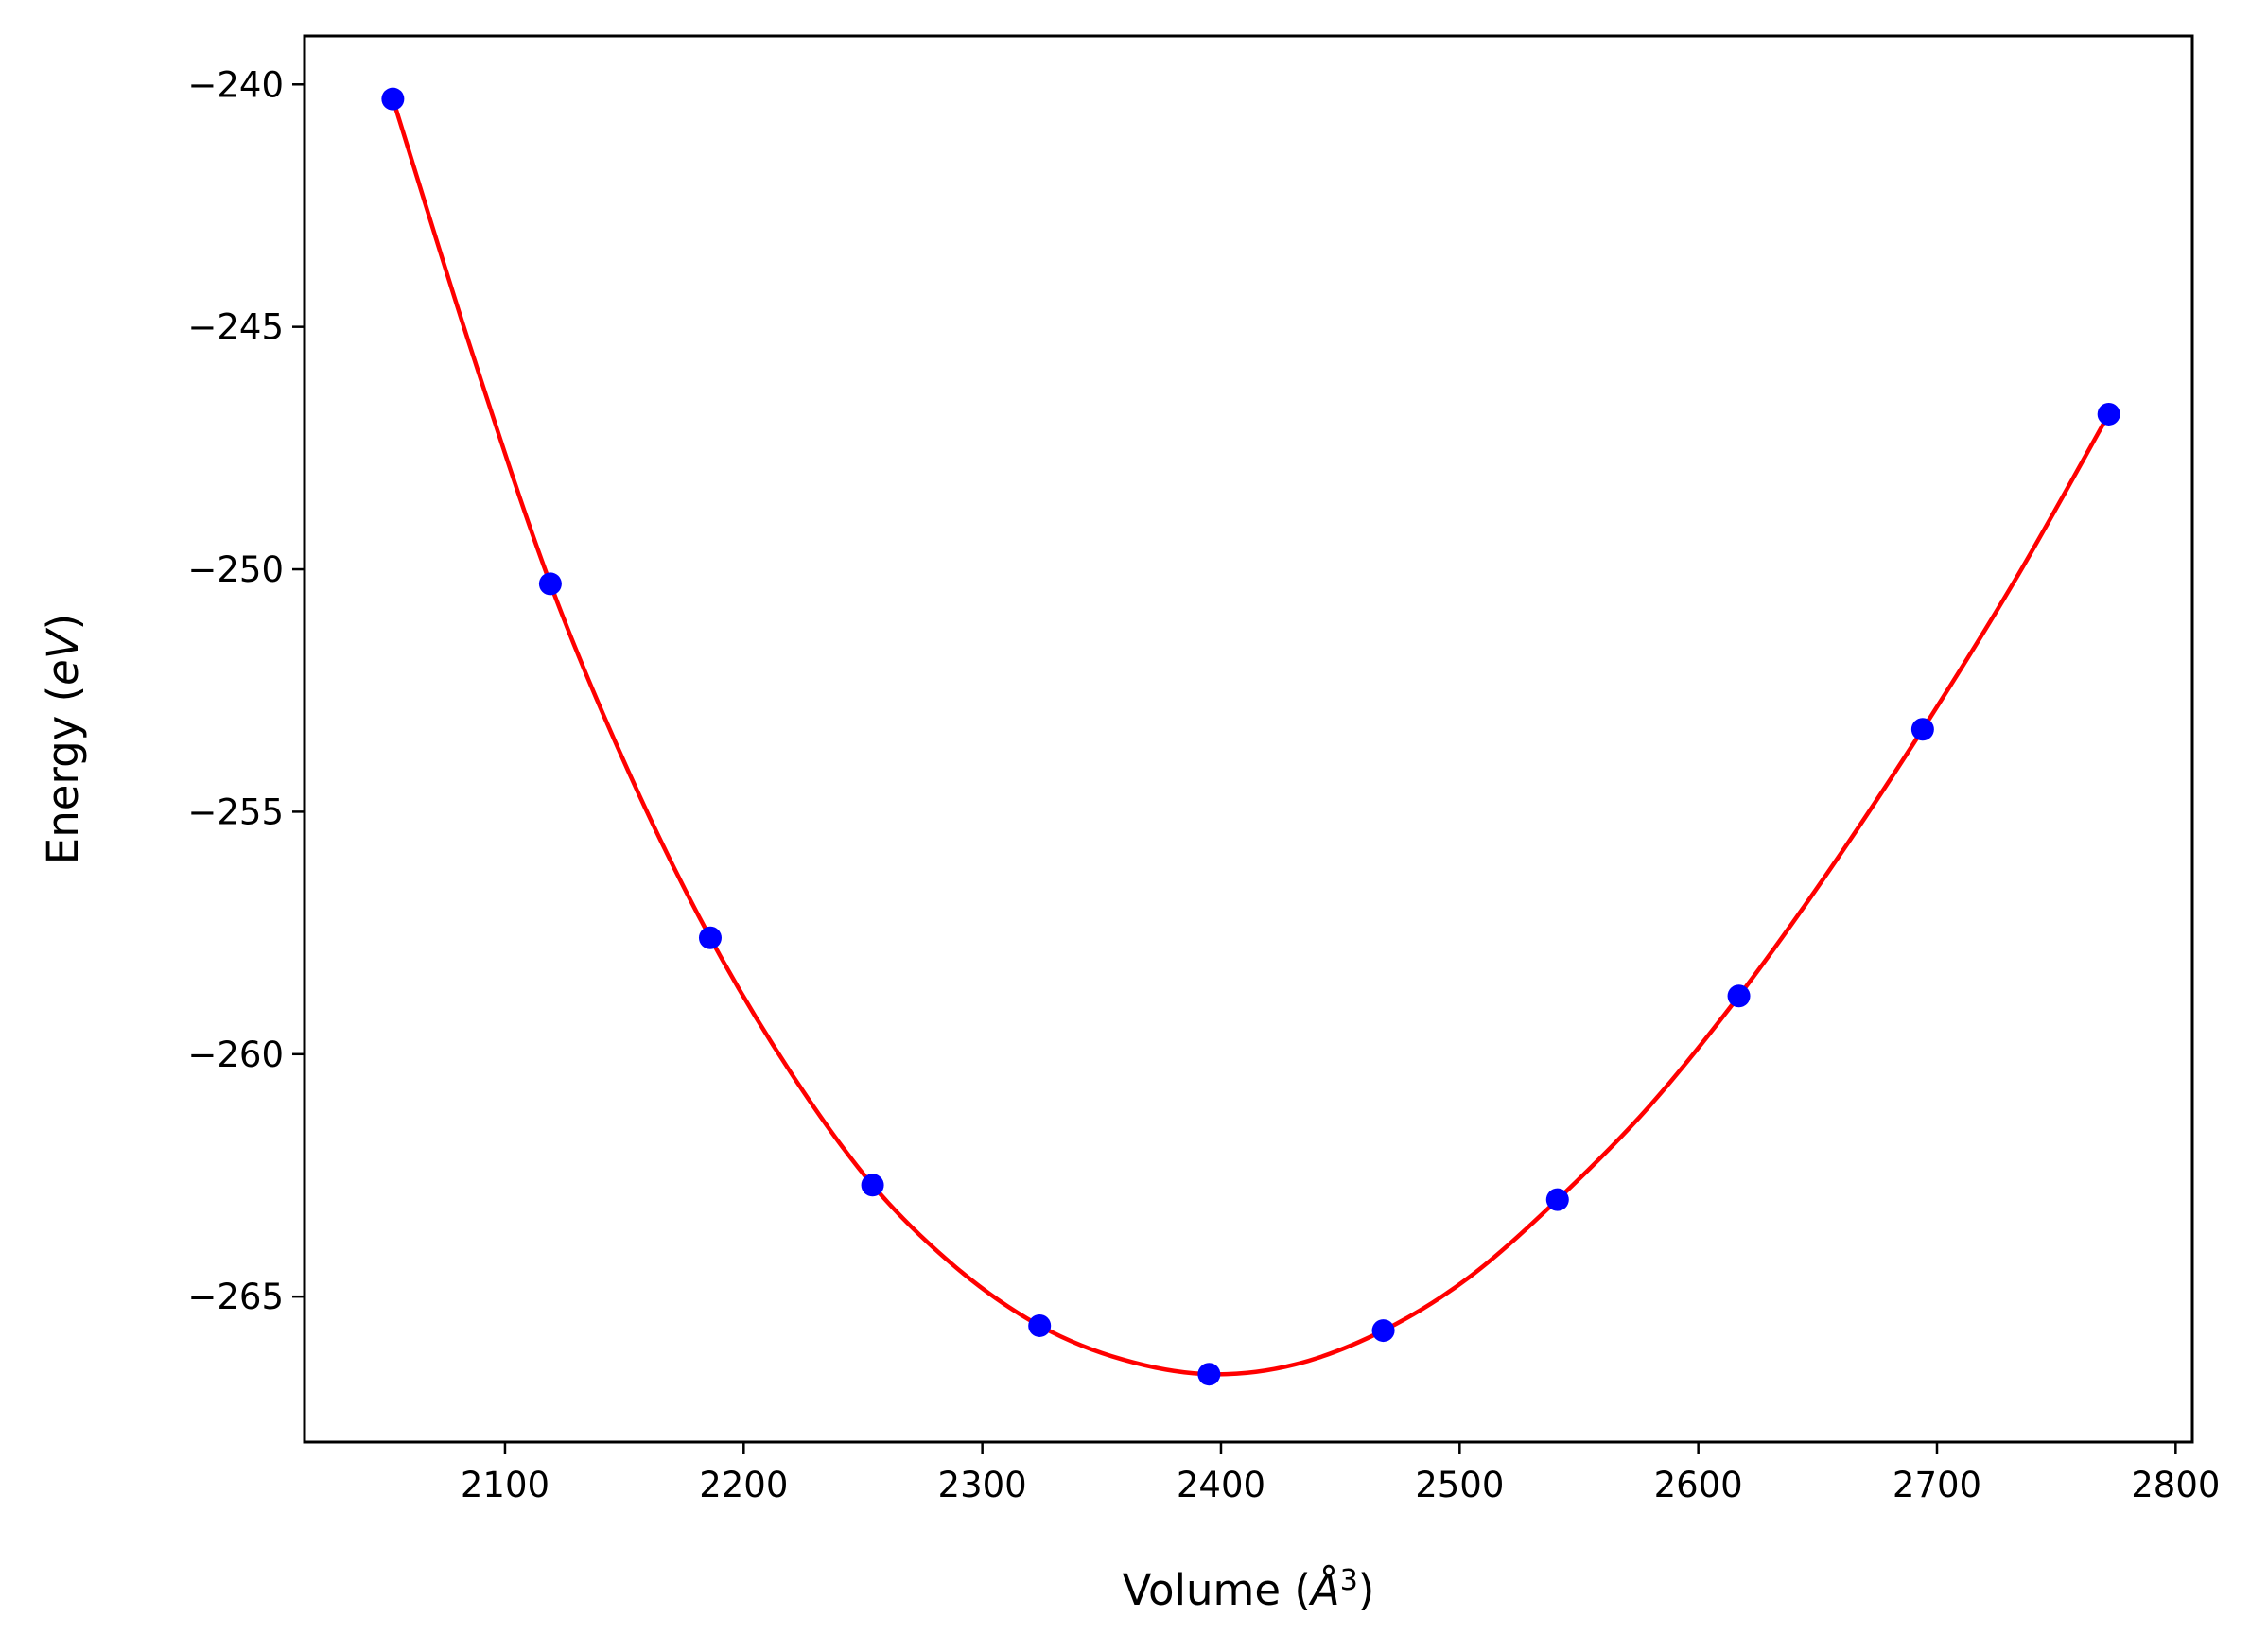 The width and height of the screenshot is (2268, 1652). Describe the element at coordinates (235, 1055) in the screenshot. I see `y-tick-label: −260` at that location.